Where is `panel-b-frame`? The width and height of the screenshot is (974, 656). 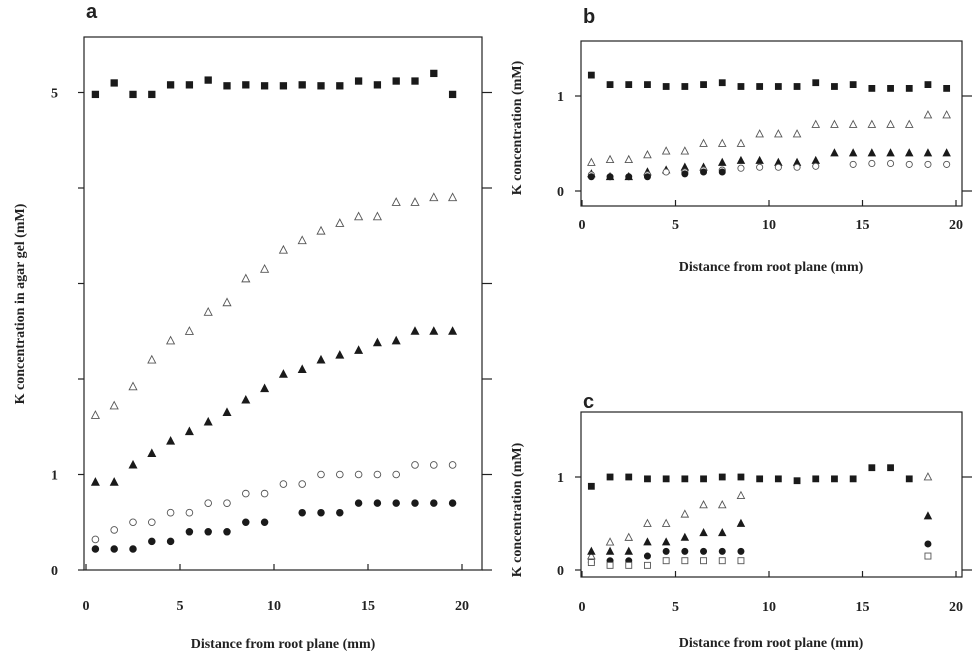
panel-b-frame is located at coordinates (771, 123).